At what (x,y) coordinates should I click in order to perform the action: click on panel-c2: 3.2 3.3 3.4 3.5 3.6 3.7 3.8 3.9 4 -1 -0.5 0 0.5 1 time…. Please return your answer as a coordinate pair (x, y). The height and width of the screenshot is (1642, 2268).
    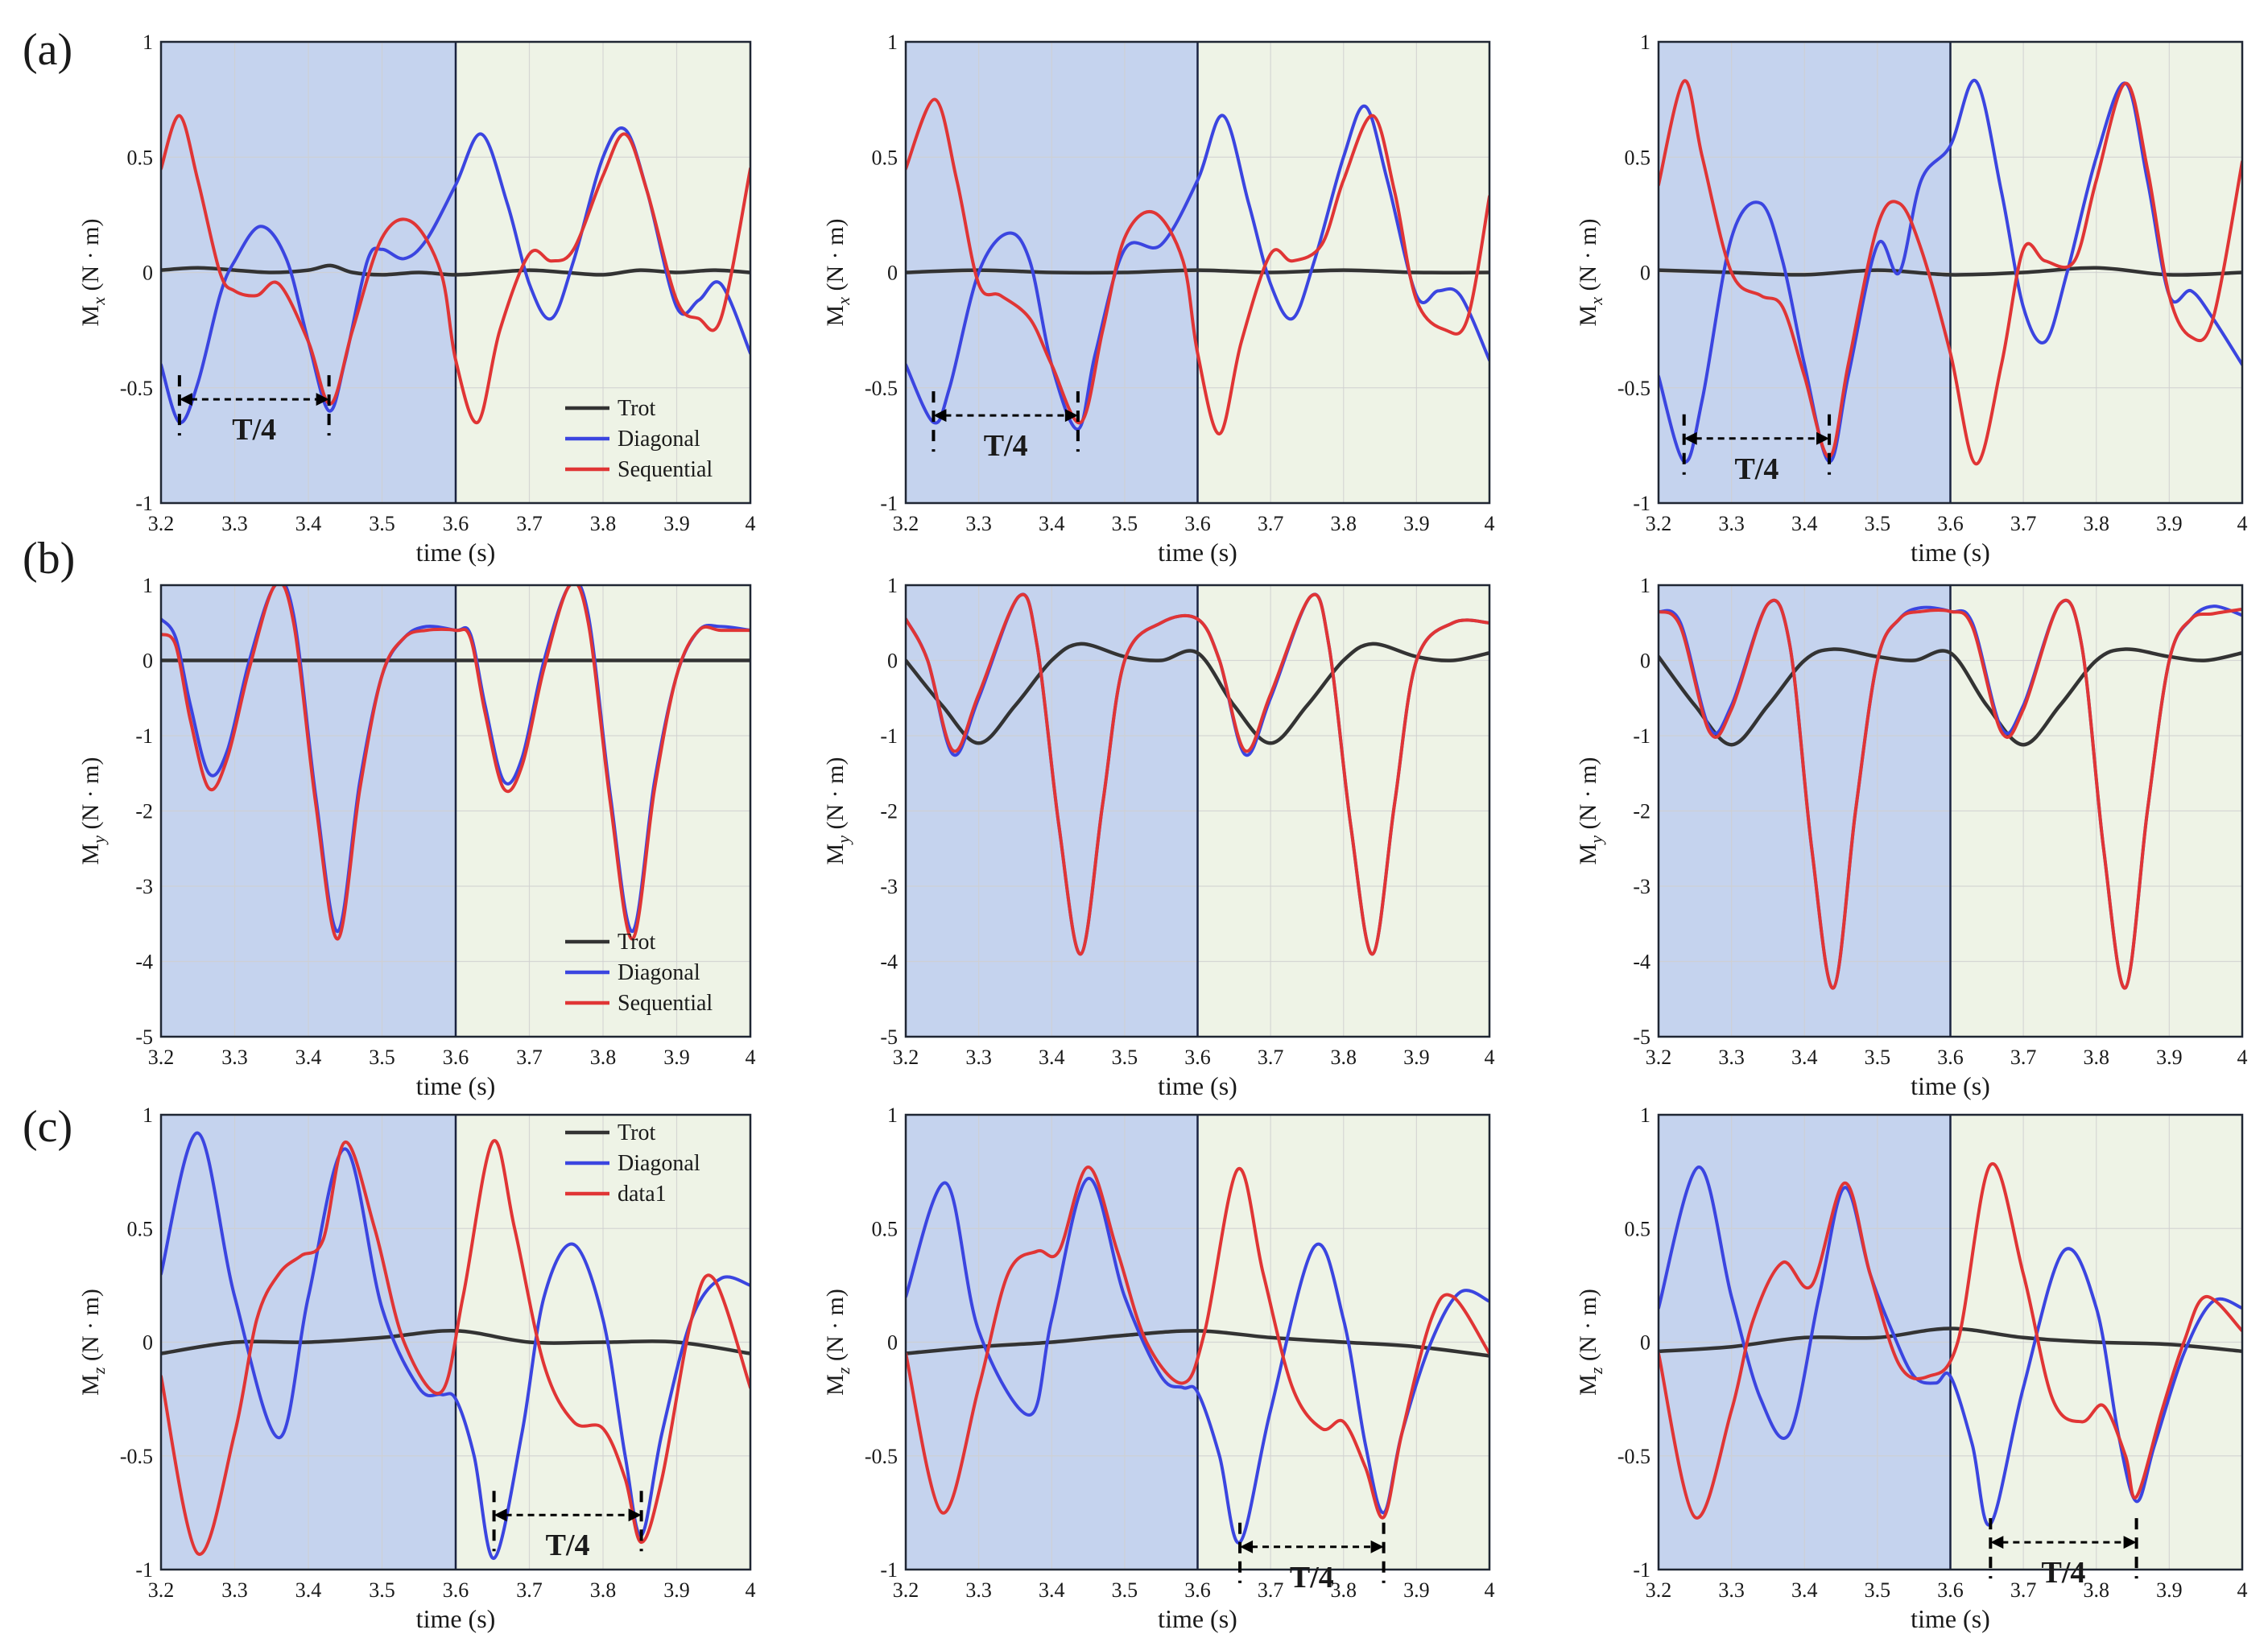
    Looking at the image, I should click on (1158, 1368).